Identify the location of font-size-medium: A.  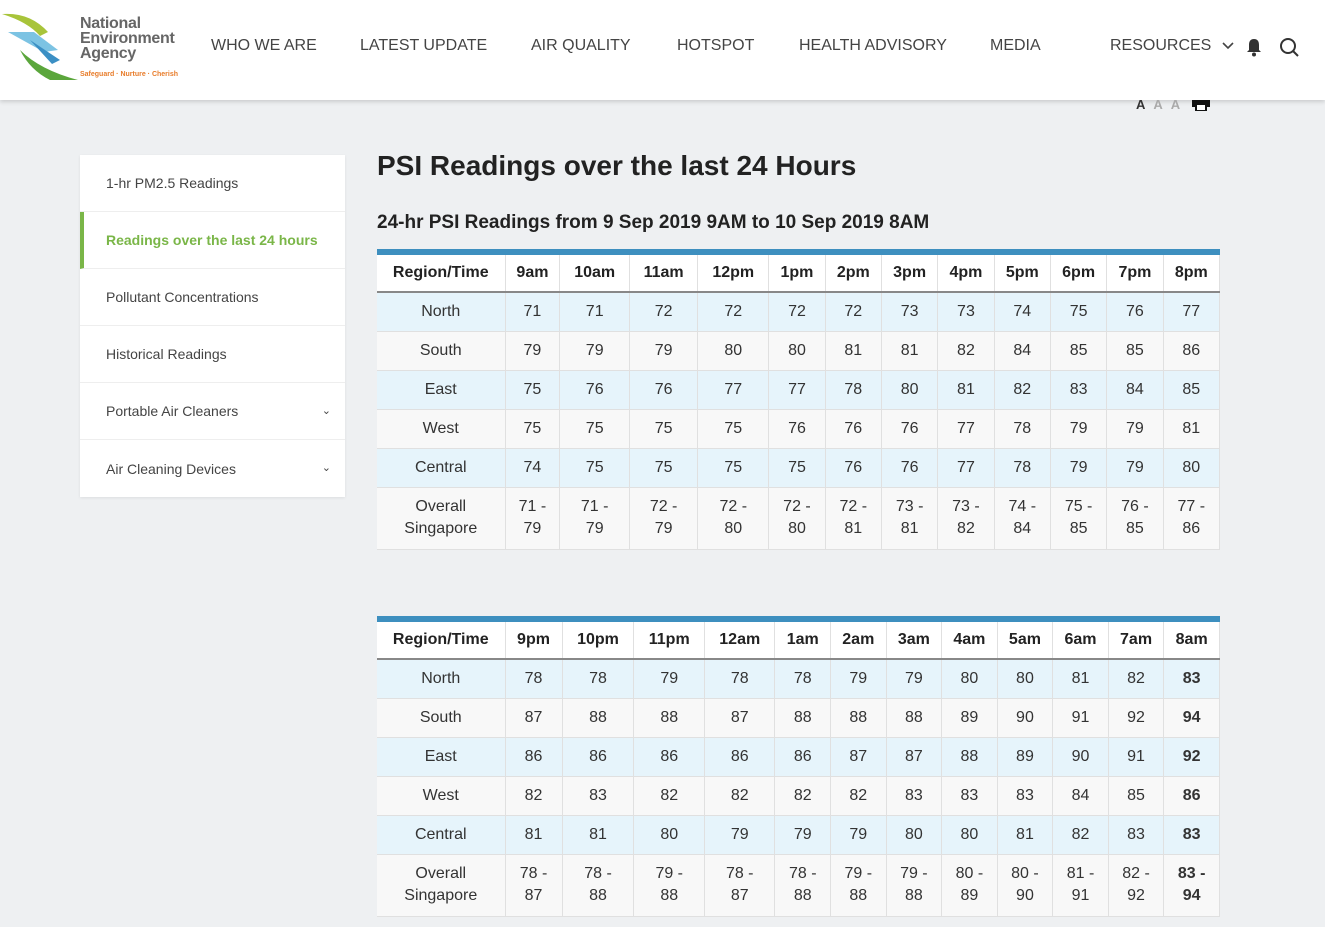
(1158, 104).